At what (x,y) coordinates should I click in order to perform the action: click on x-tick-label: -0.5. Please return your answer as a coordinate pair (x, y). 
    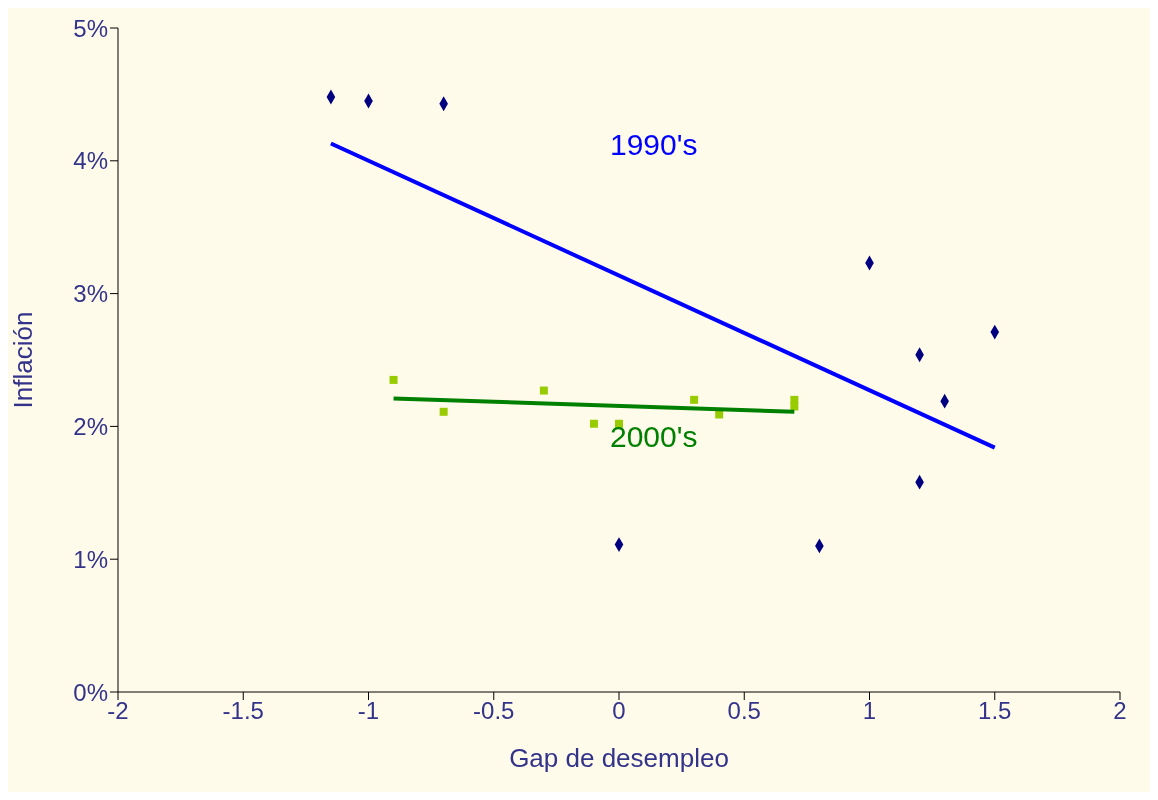
    Looking at the image, I should click on (494, 711).